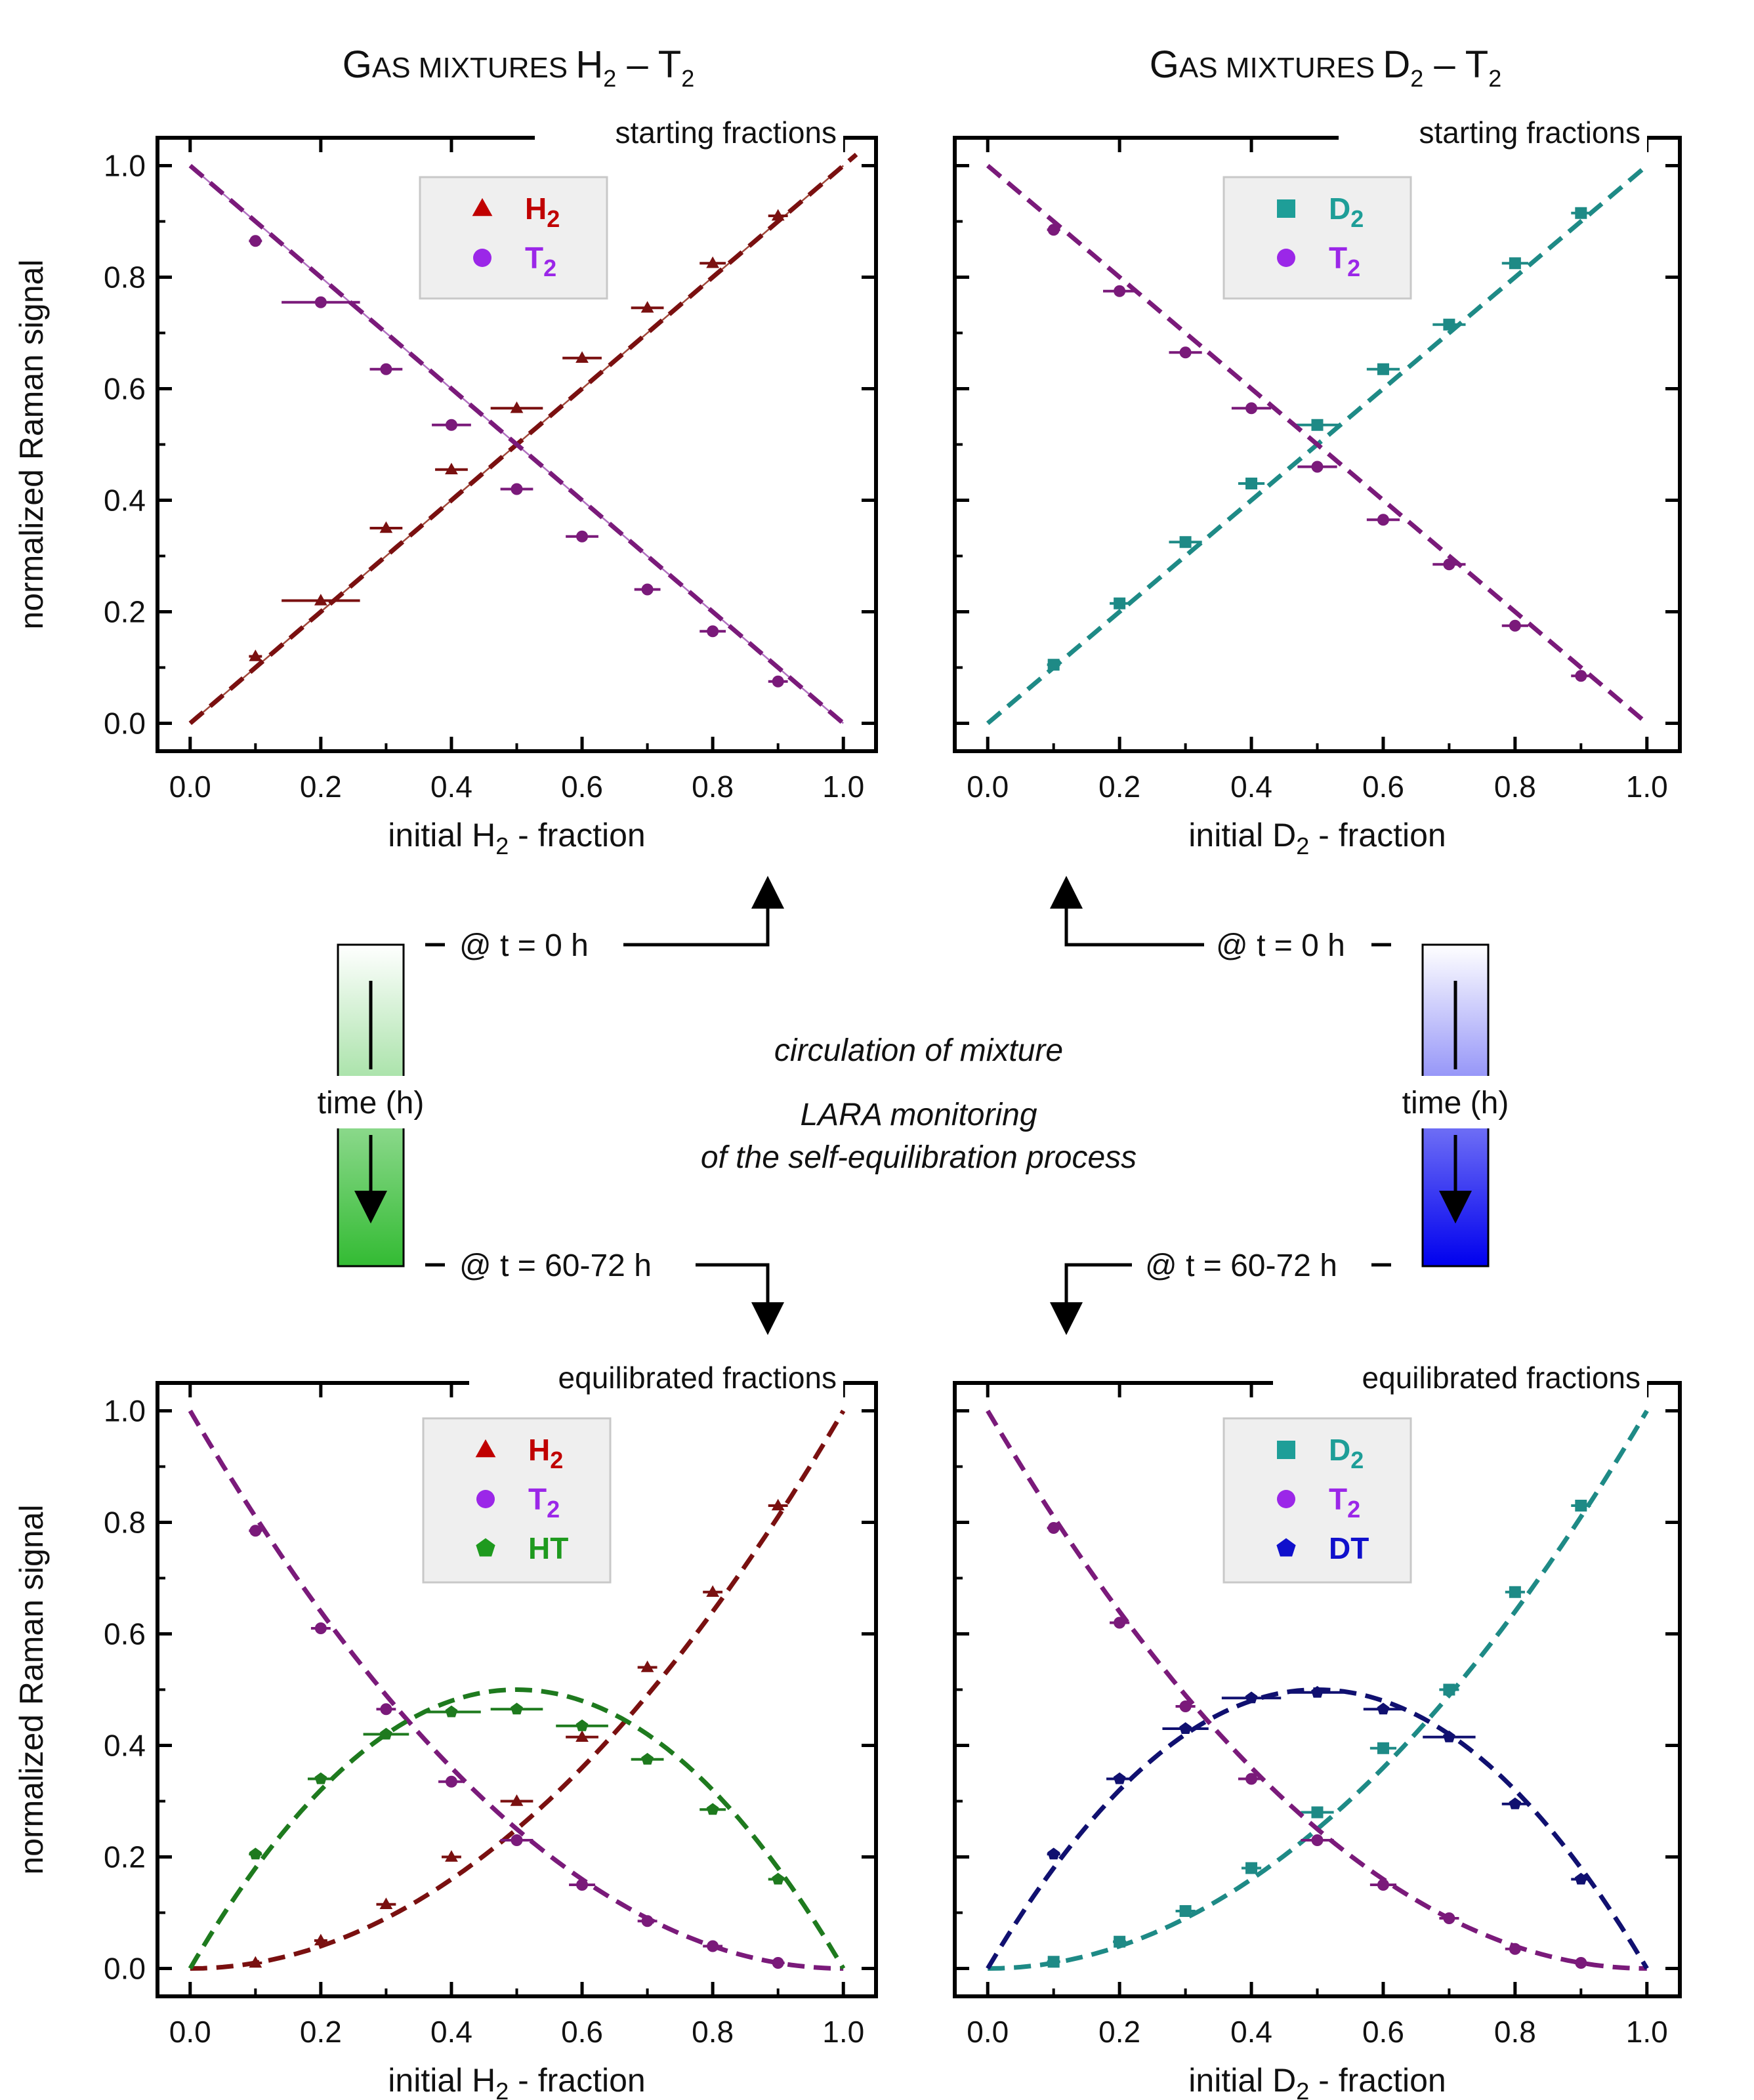  Describe the element at coordinates (524, 946) in the screenshot. I see `t-start-label-left: @ t = 0 h` at that location.